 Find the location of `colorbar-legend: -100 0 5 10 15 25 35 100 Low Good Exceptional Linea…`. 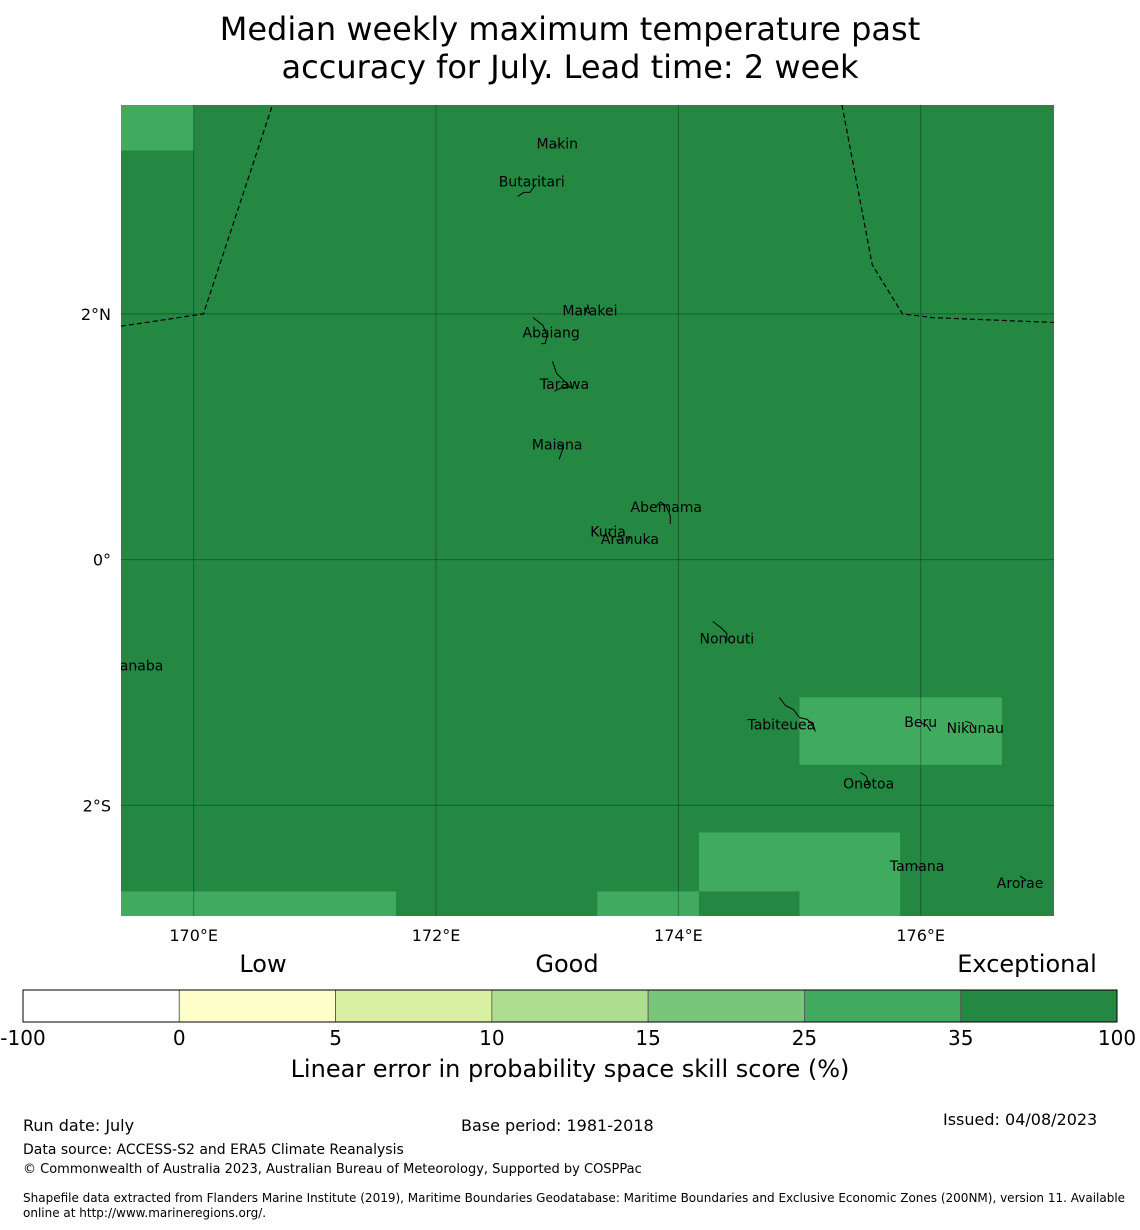

colorbar-legend: -100 0 5 10 15 25 35 100 Low Good Exceptional Linea… is located at coordinates (568, 1016).